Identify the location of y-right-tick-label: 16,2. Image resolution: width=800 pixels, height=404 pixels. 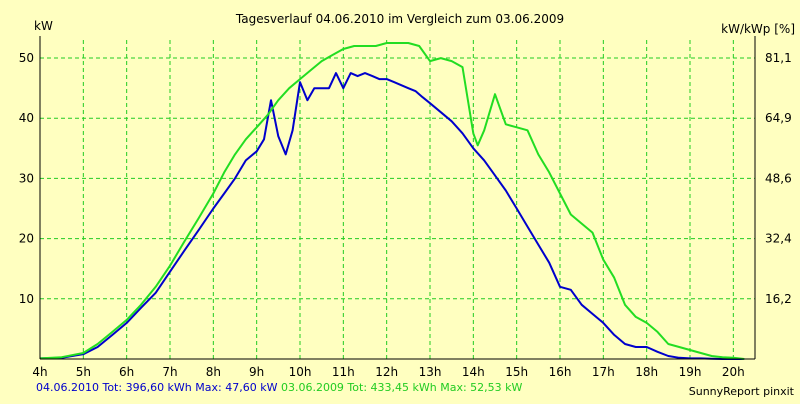
(778, 299).